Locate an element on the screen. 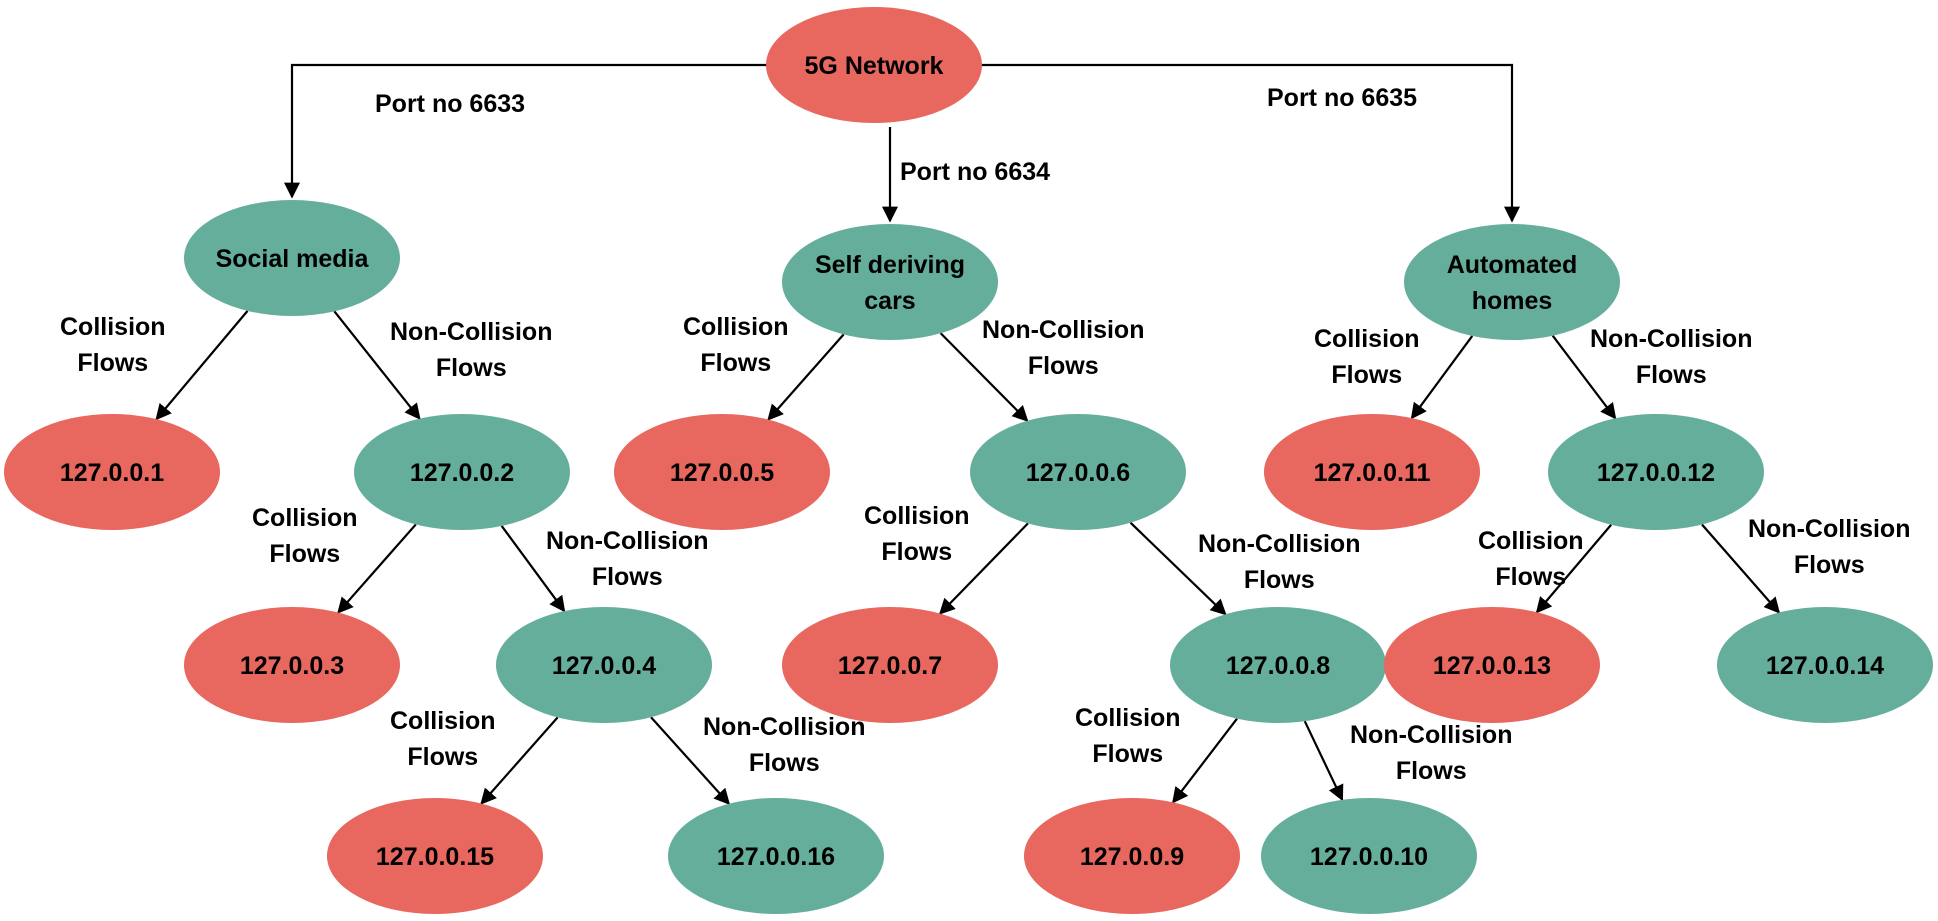 The height and width of the screenshot is (921, 1938). node-label-root: 5G Network is located at coordinates (874, 66).